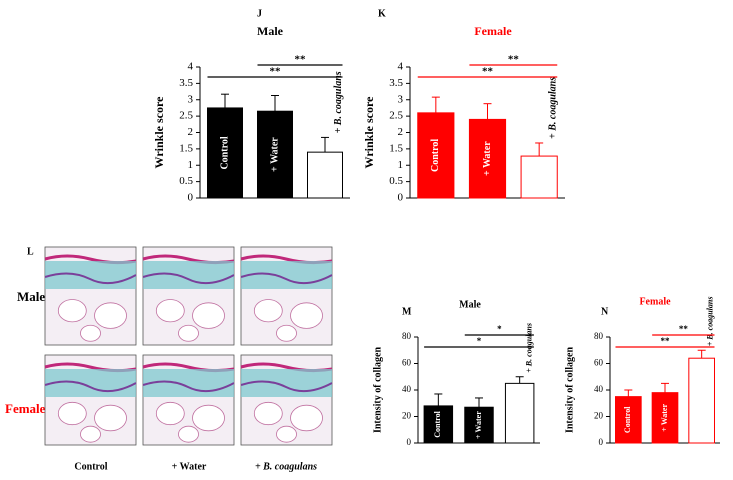 The image size is (733, 480). Describe the element at coordinates (31, 296) in the screenshot. I see `row-label: Male` at that location.